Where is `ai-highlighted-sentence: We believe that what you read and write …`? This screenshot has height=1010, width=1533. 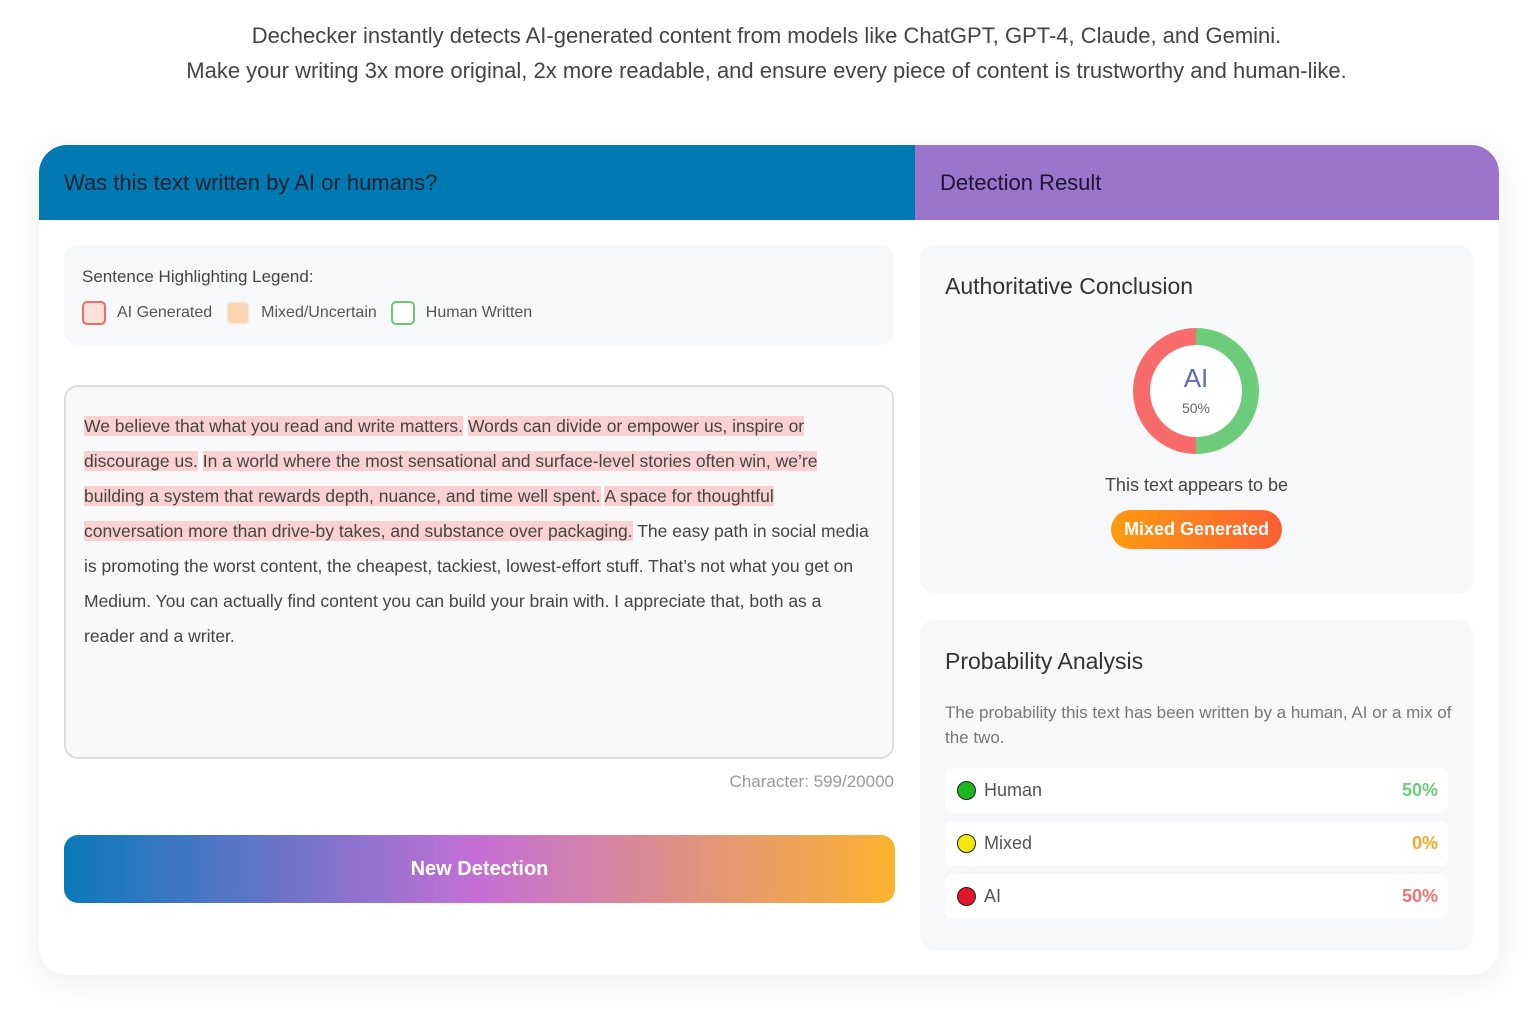
ai-highlighted-sentence: We believe that what you read and write … is located at coordinates (274, 426).